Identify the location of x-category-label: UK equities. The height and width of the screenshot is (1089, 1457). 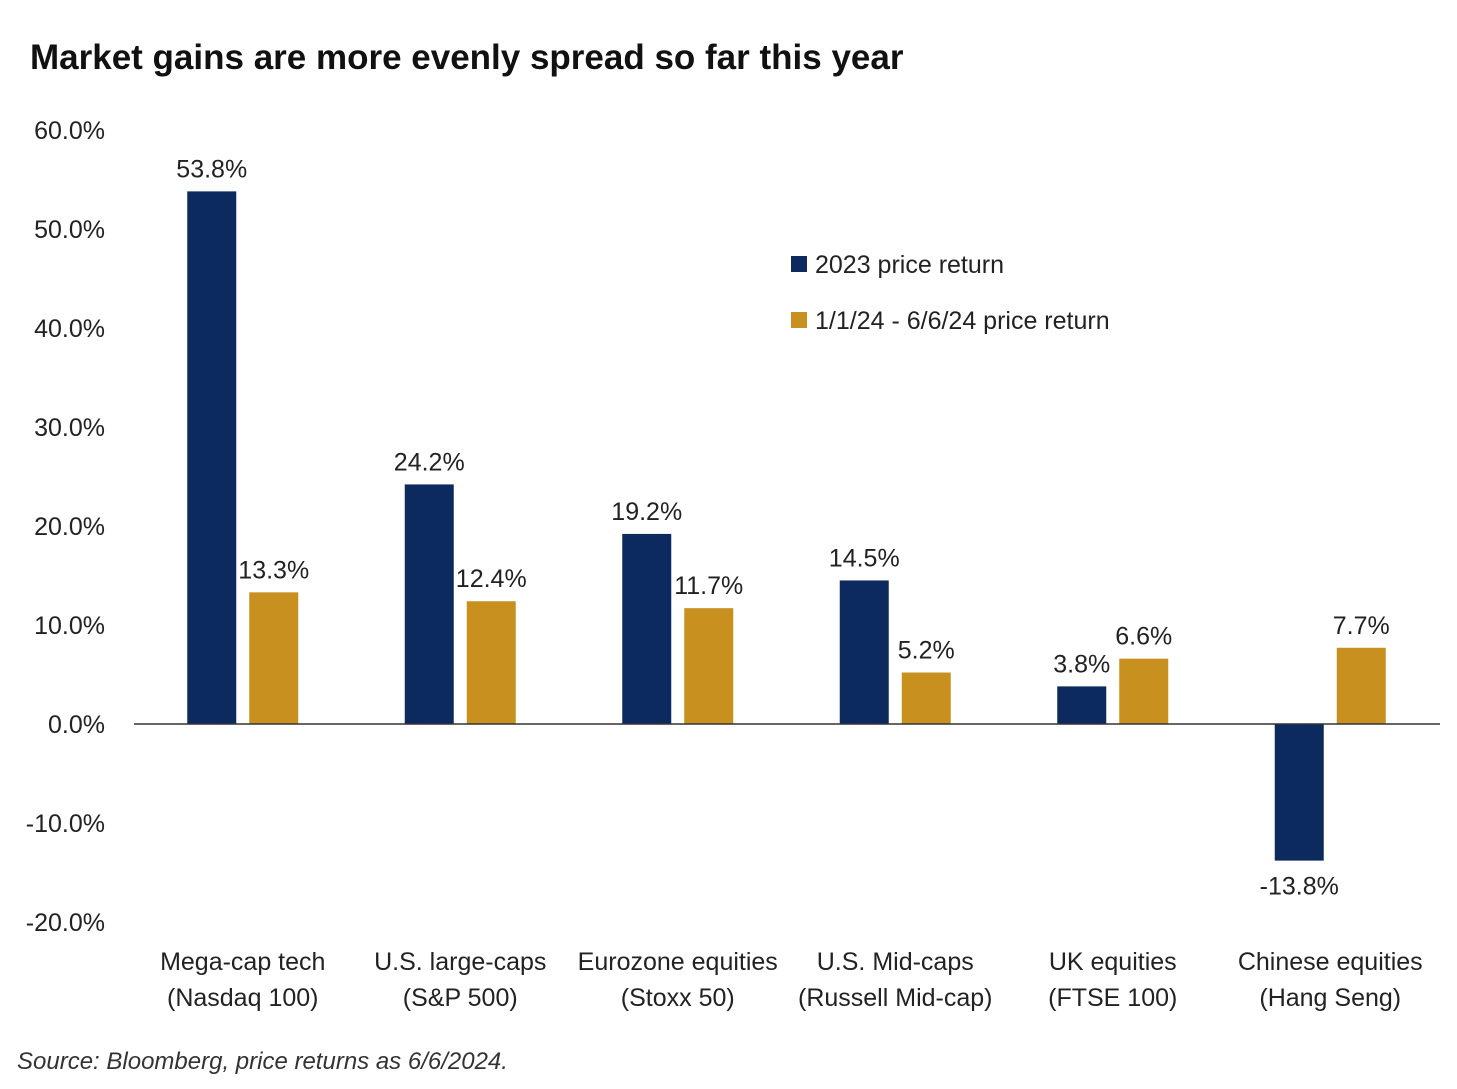
(1113, 962).